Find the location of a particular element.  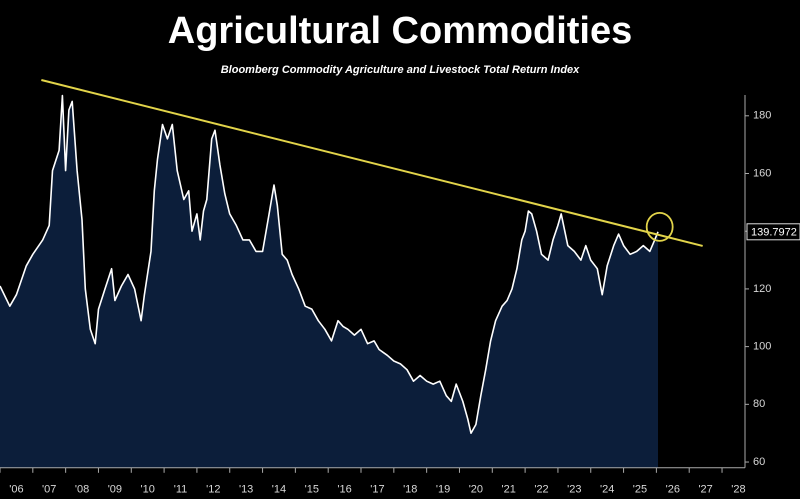

last-value-label: 139.7972 is located at coordinates (774, 233).